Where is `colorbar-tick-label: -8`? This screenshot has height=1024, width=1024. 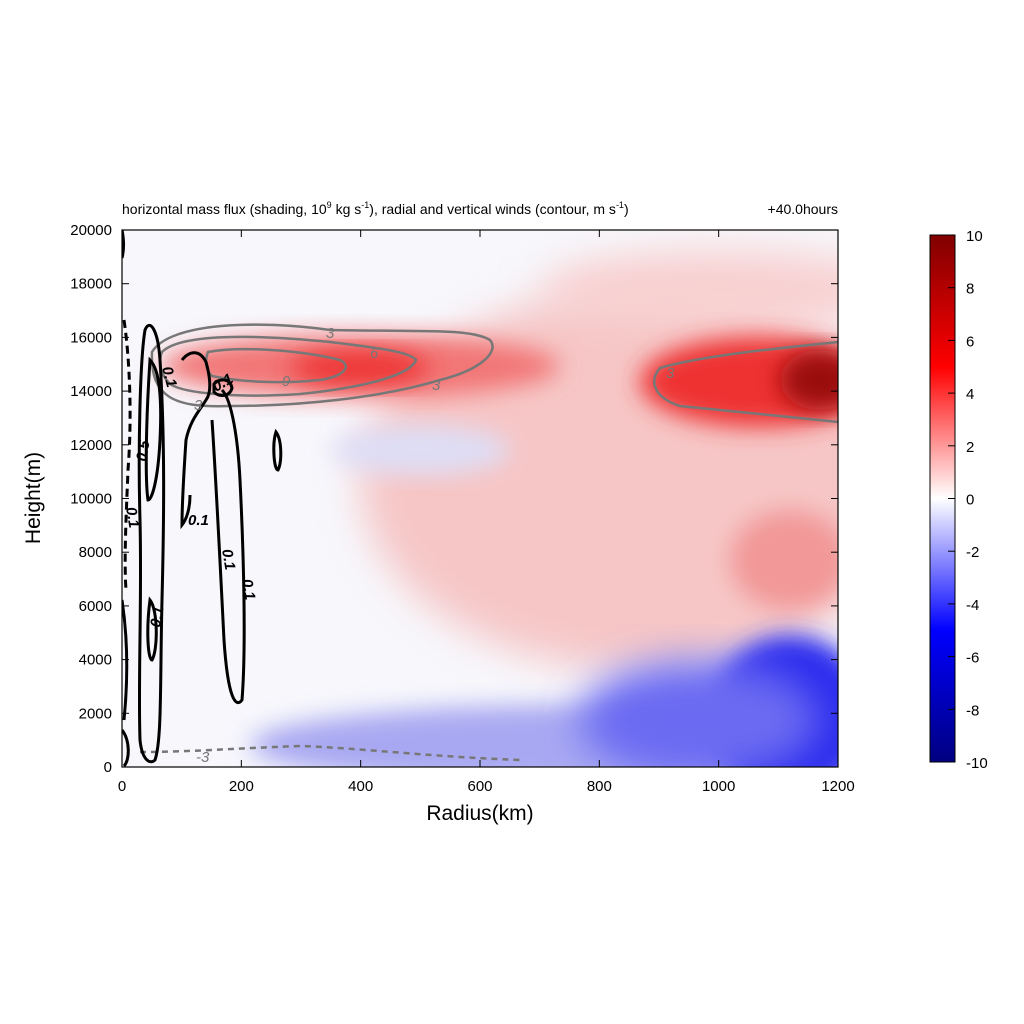
colorbar-tick-label: -8 is located at coordinates (972, 710).